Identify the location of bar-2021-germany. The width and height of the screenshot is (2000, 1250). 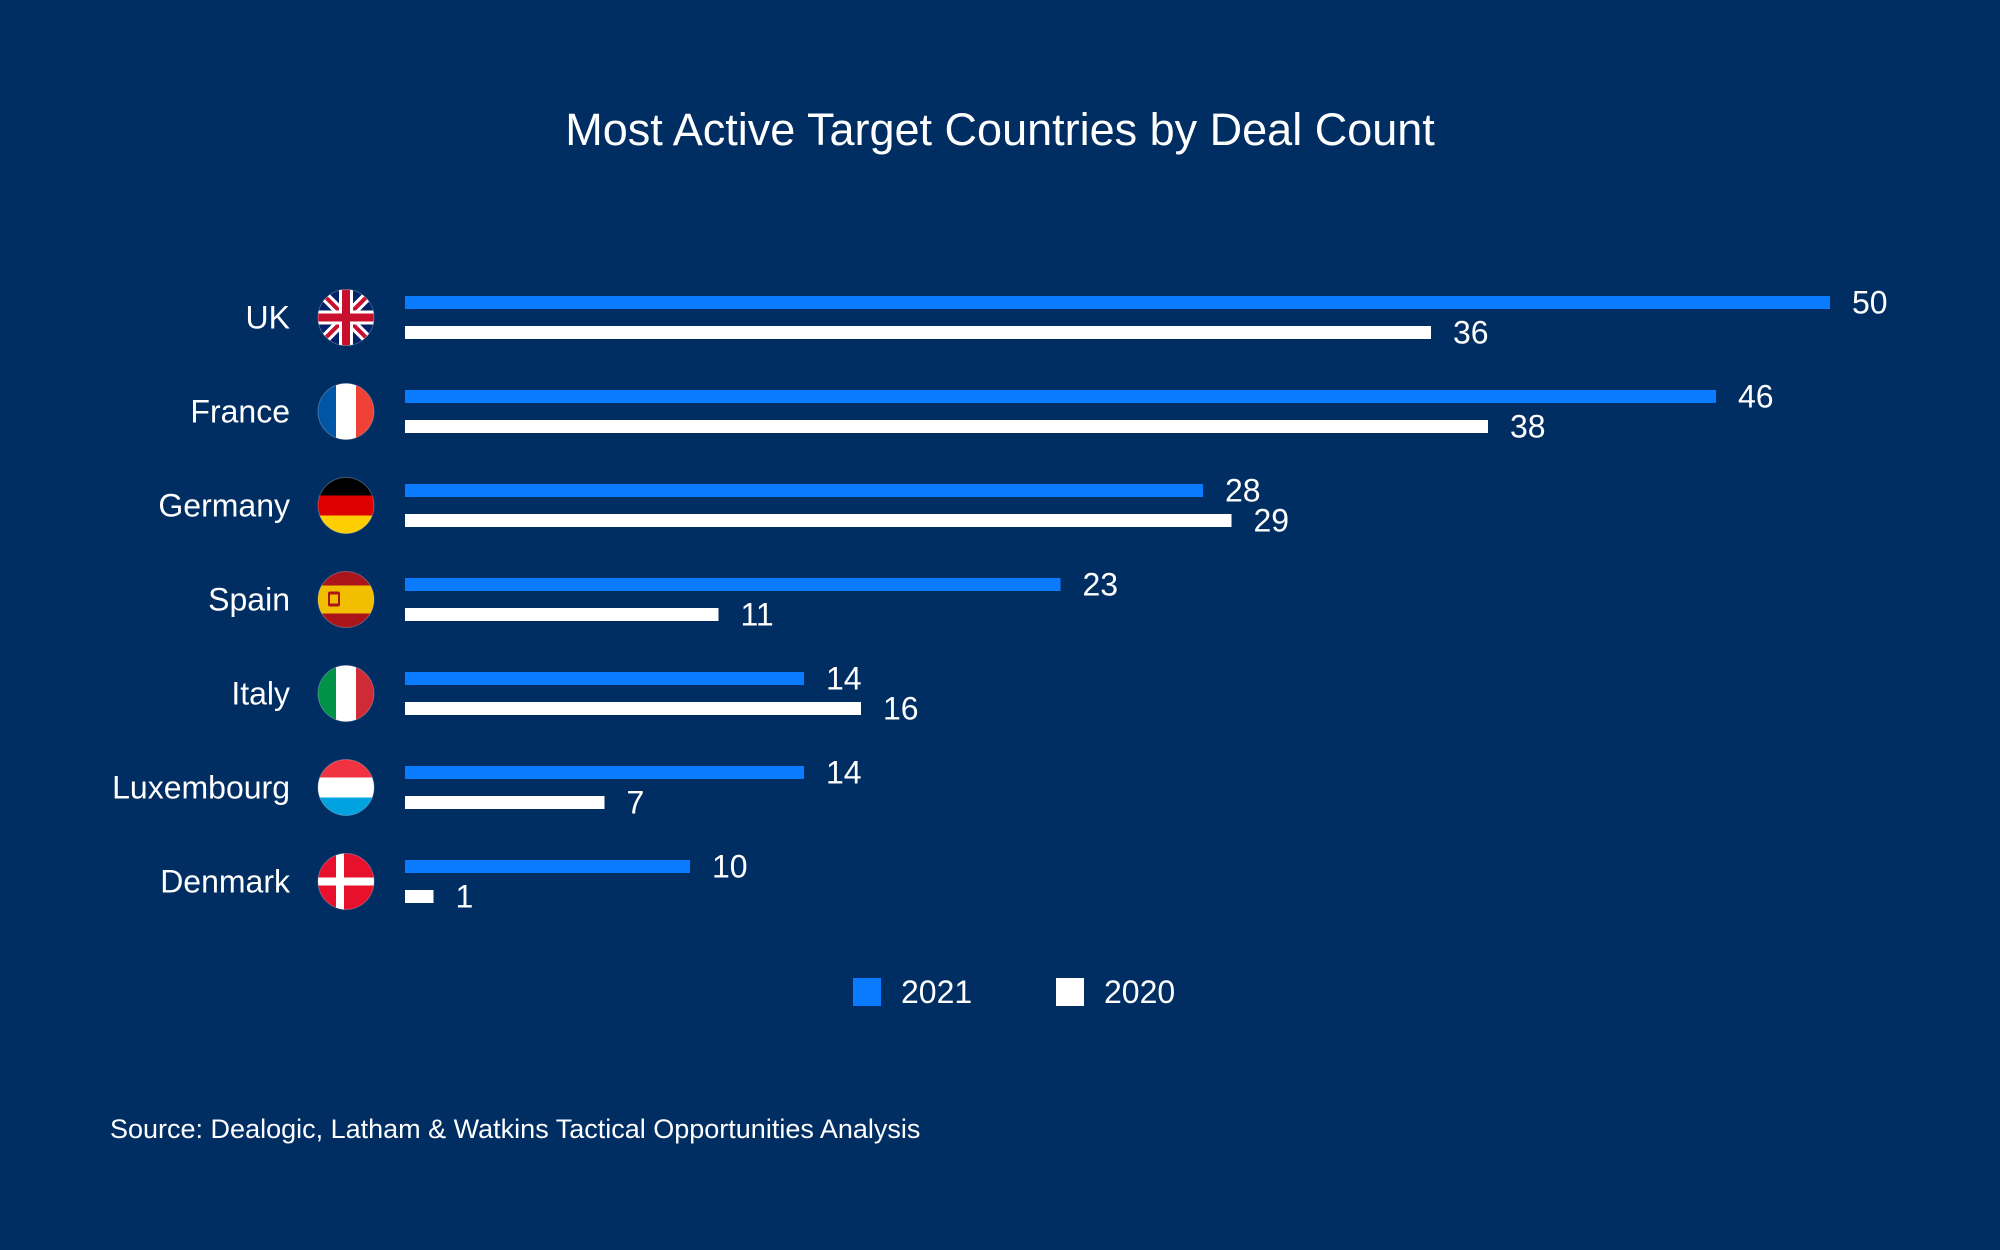
(804, 490).